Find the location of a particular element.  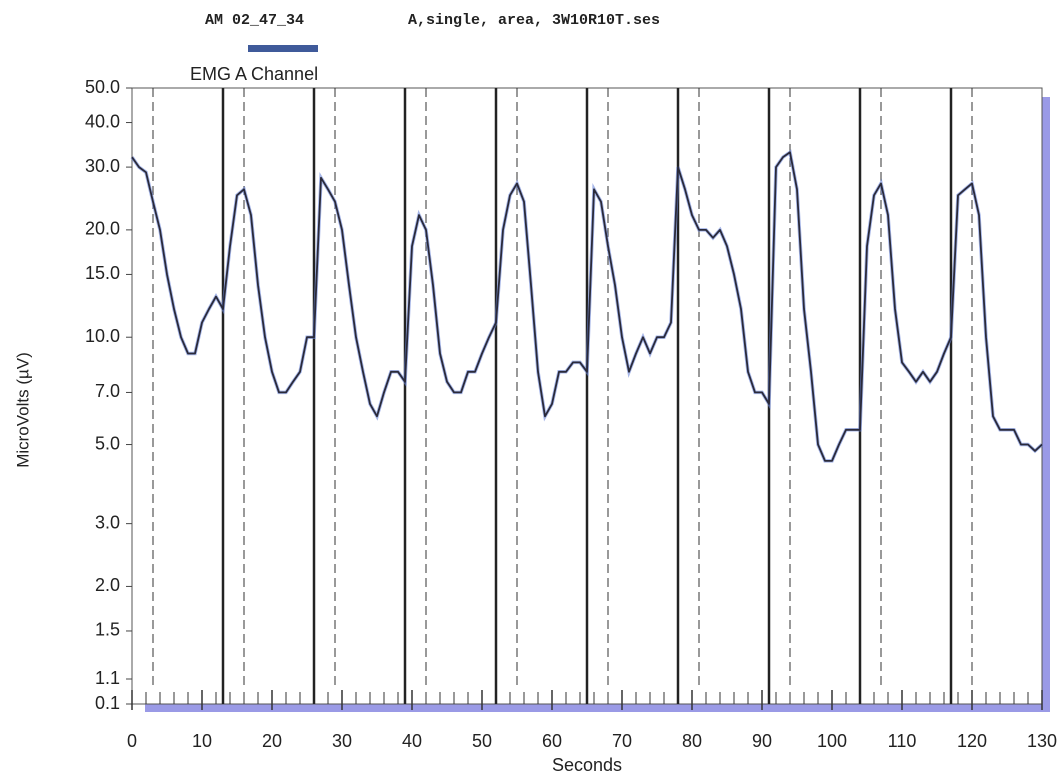

x-tick-label: 50 is located at coordinates (482, 741).